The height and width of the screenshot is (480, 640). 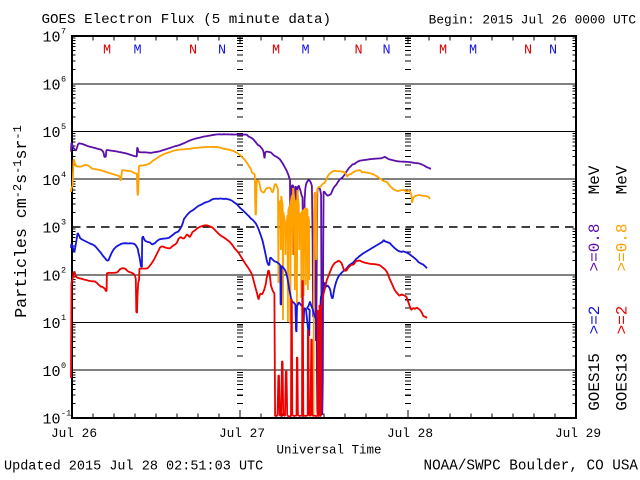 I want to click on svg-text: Jul 27, so click(x=242, y=433).